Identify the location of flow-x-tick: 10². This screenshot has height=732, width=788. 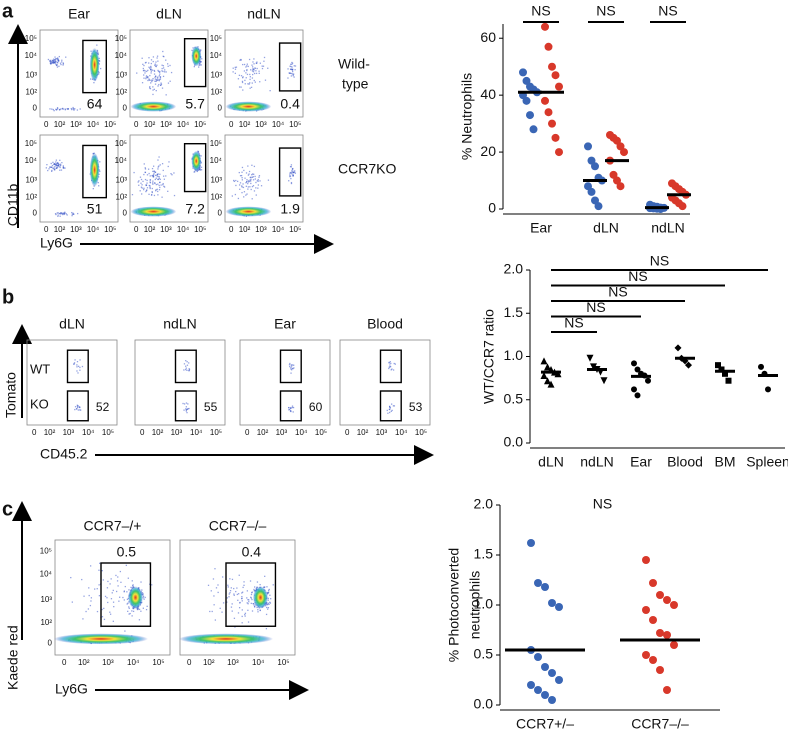
(84, 662).